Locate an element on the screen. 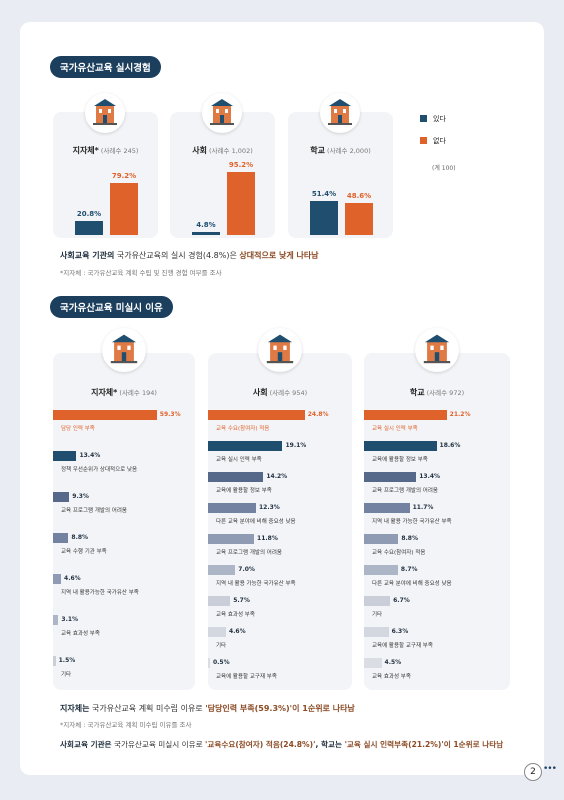 The width and height of the screenshot is (564, 800). value-label: 11.7% is located at coordinates (423, 507).